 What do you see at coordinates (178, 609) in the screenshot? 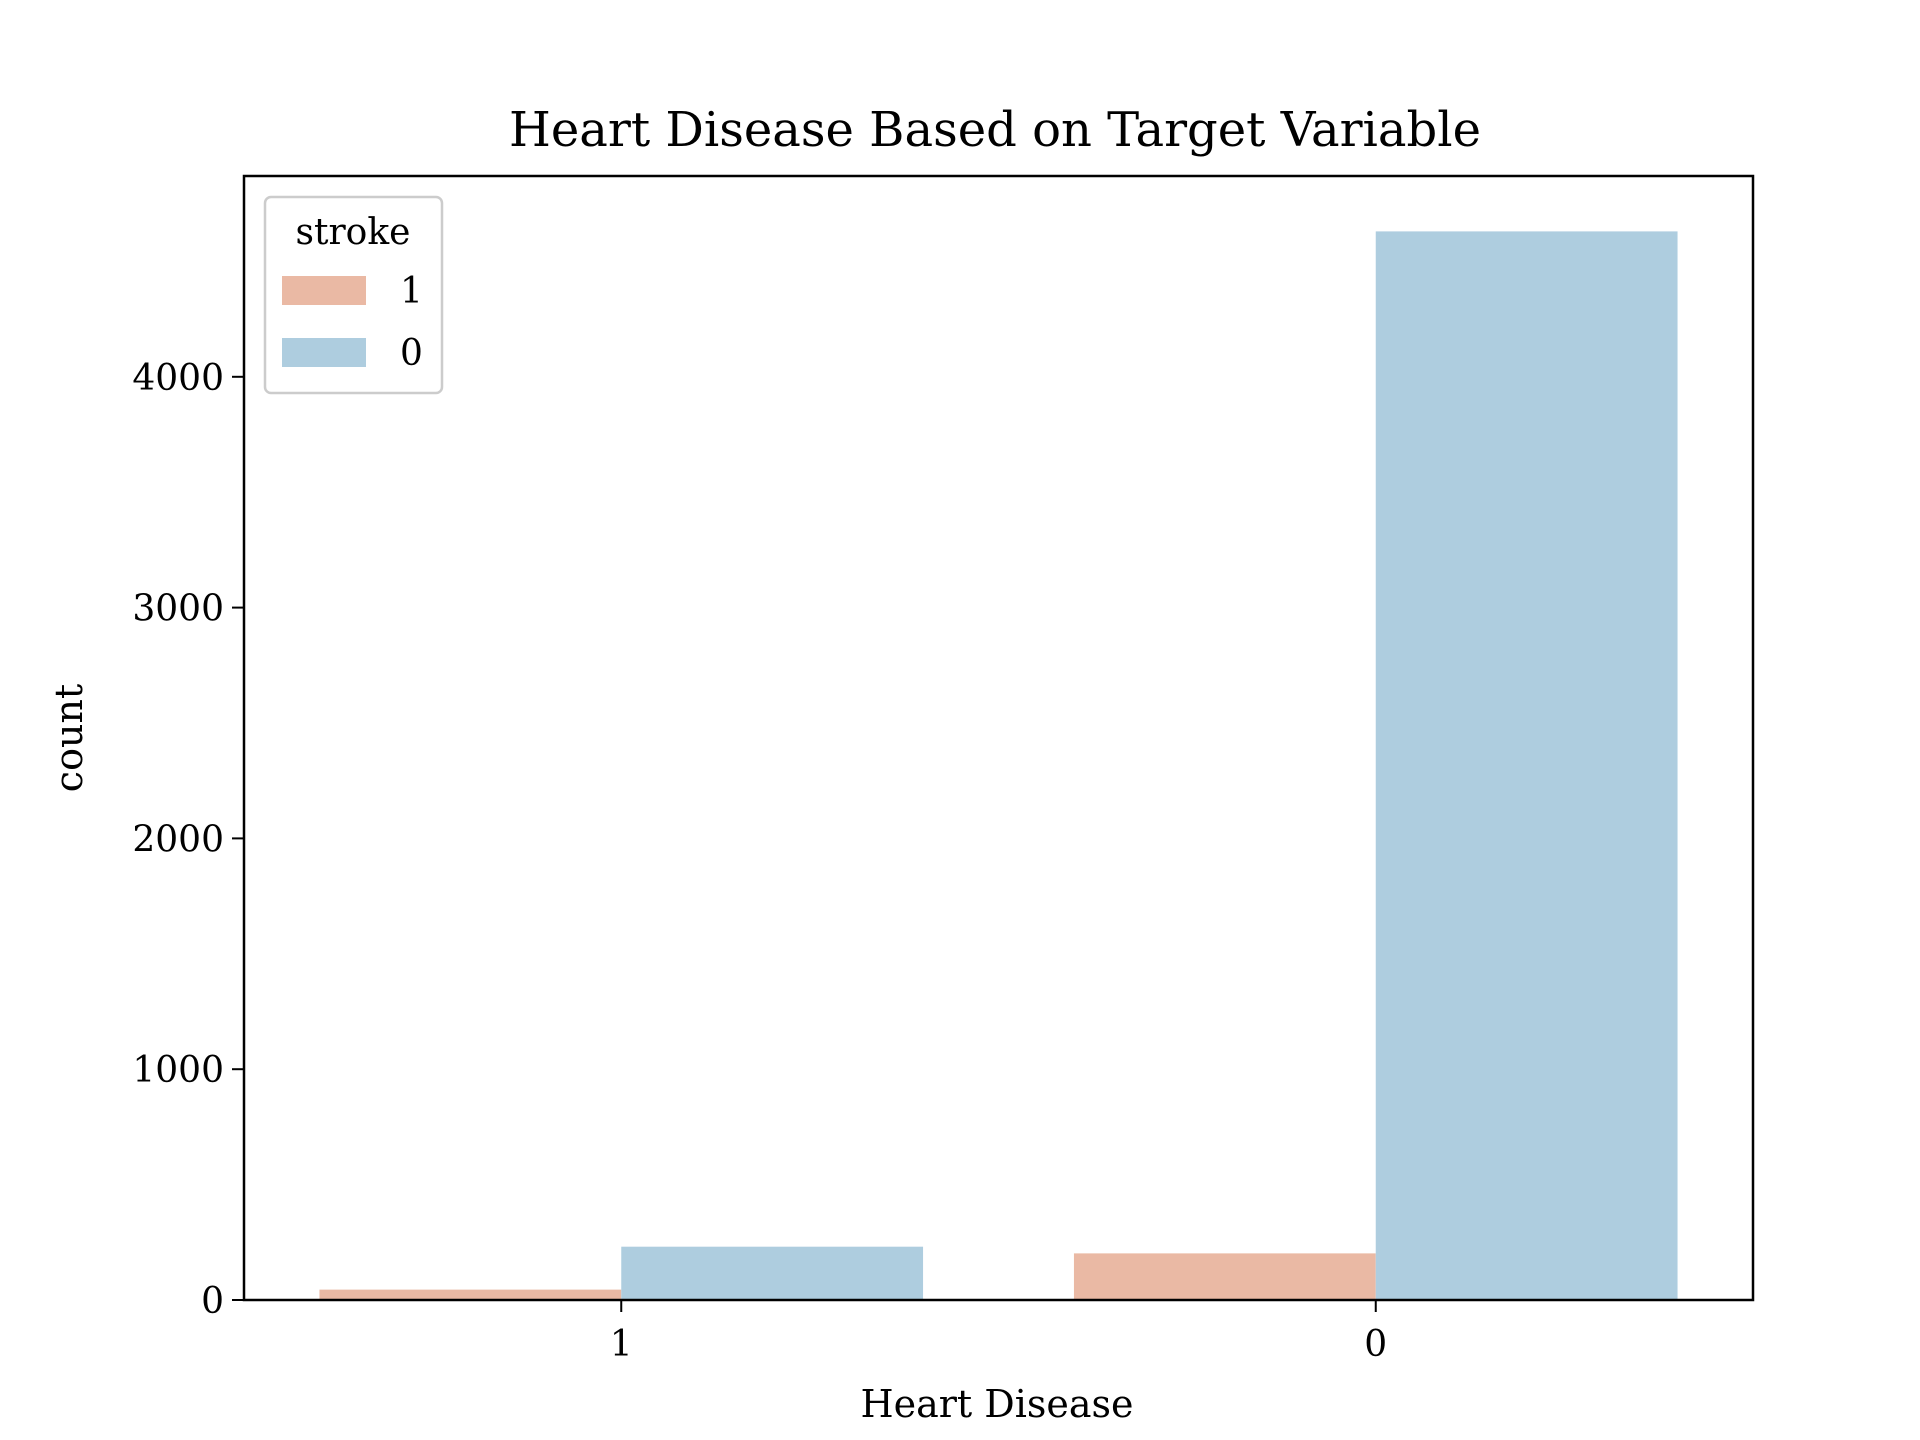
I see `y-tick-label: 3000` at bounding box center [178, 609].